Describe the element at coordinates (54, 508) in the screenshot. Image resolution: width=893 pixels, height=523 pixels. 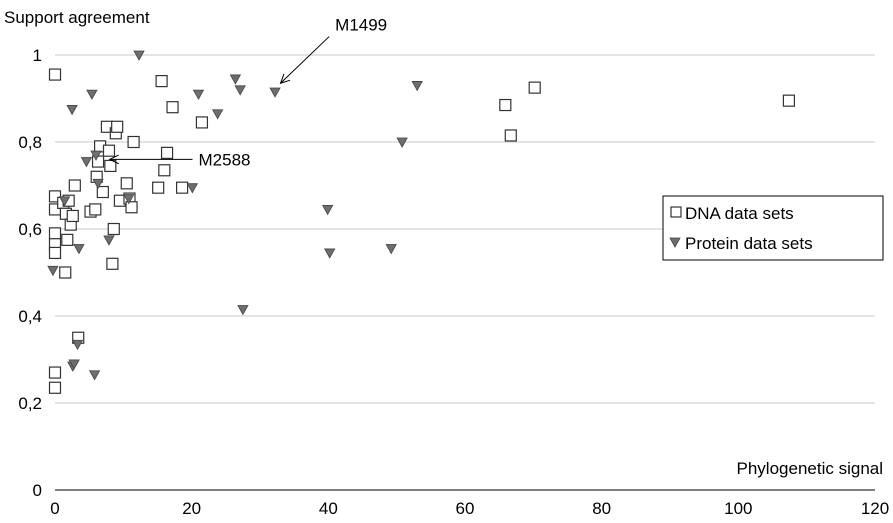
I see `x-tick-label: 0` at that location.